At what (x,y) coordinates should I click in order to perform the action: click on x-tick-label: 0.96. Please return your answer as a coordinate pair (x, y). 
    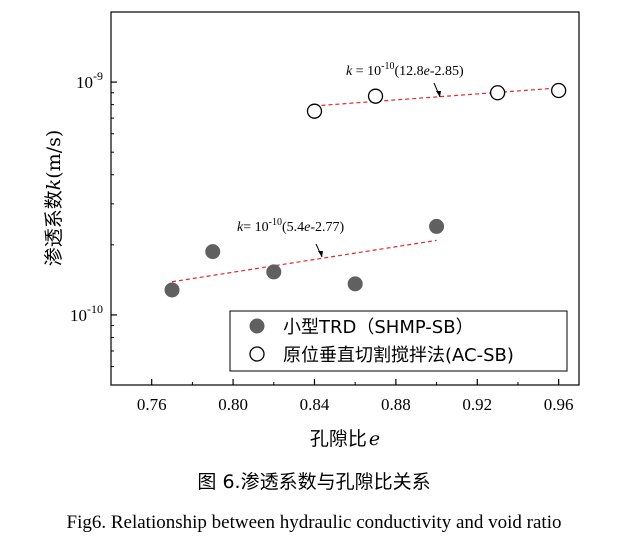
    Looking at the image, I should click on (559, 404).